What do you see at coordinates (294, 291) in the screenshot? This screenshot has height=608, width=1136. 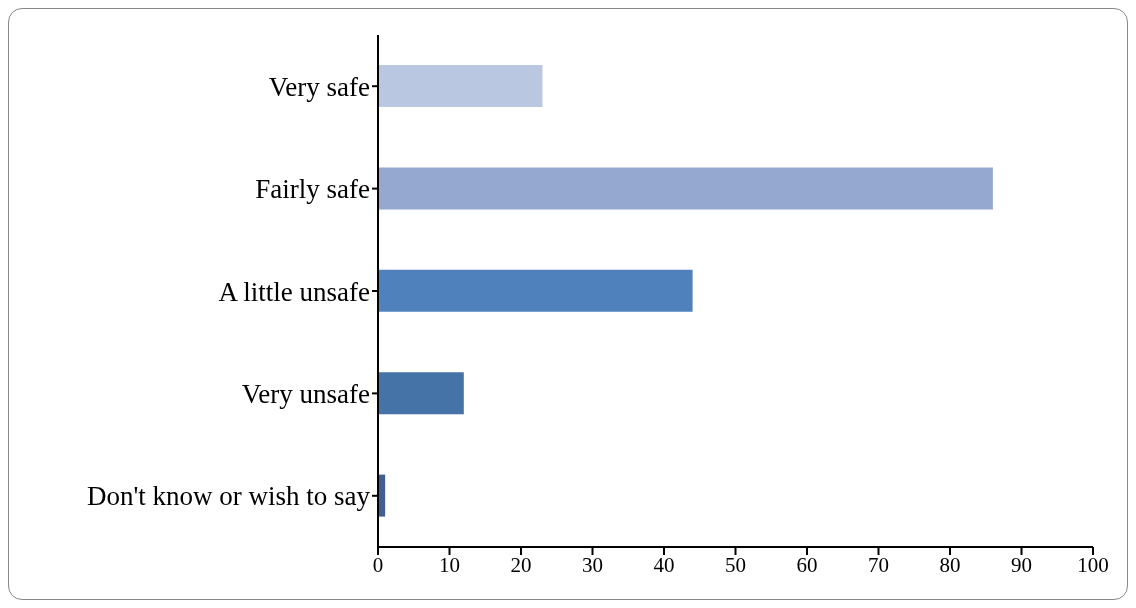 I see `y-tick-label: A little unsafe` at bounding box center [294, 291].